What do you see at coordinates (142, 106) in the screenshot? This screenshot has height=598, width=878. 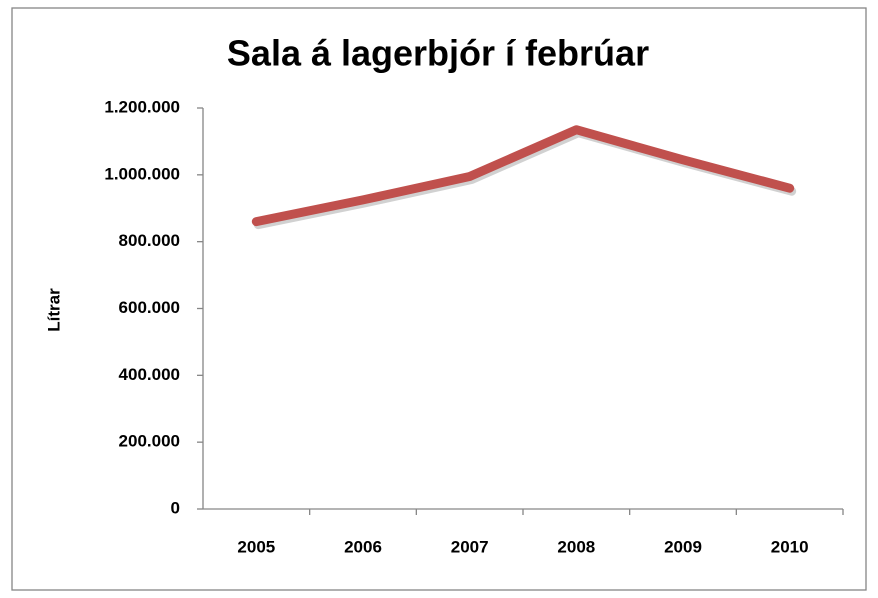 I see `y-tick-label: 1.200.000` at bounding box center [142, 106].